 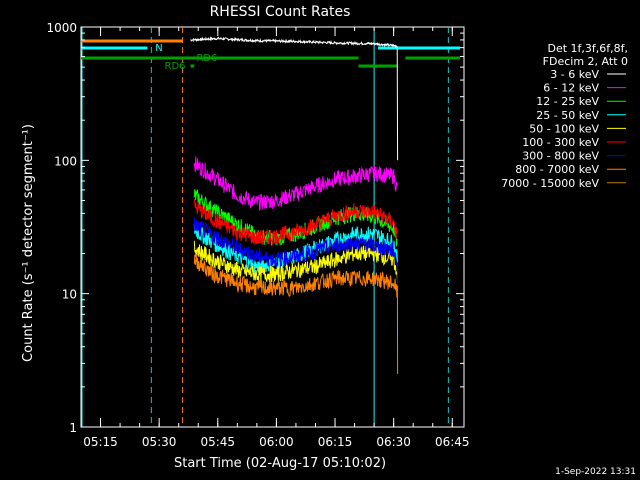 What do you see at coordinates (587, 48) in the screenshot?
I see `legend-header-1: Det 1f,3f,6f,8f,` at bounding box center [587, 48].